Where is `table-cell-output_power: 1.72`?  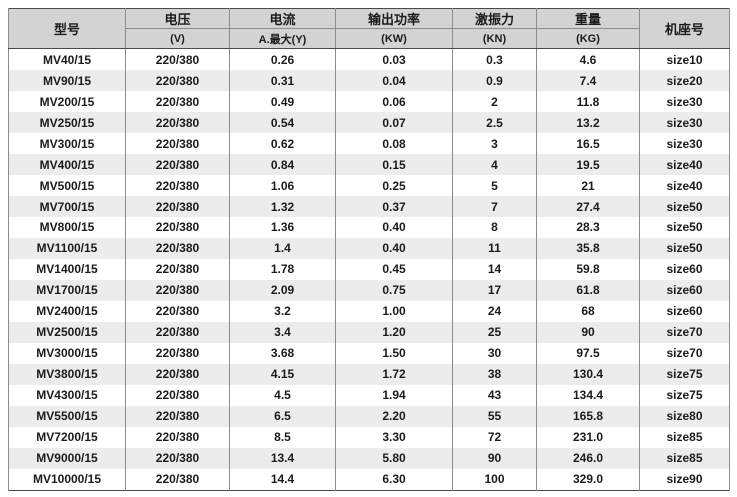 table-cell-output_power: 1.72 is located at coordinates (394, 374).